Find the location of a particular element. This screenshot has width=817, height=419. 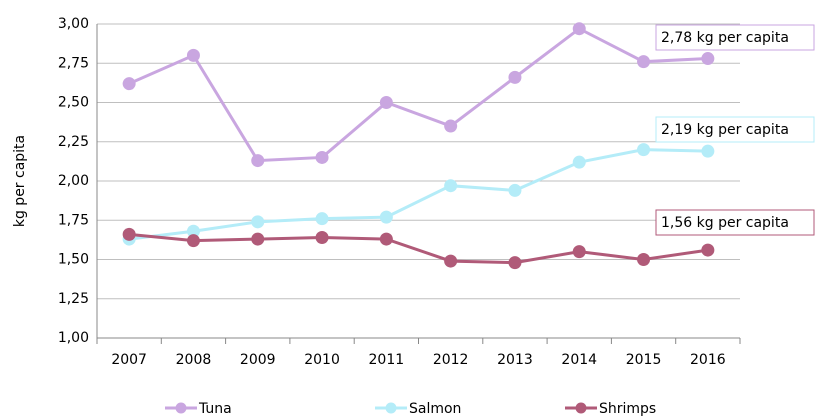

legend-label: Tuna is located at coordinates (215, 409).